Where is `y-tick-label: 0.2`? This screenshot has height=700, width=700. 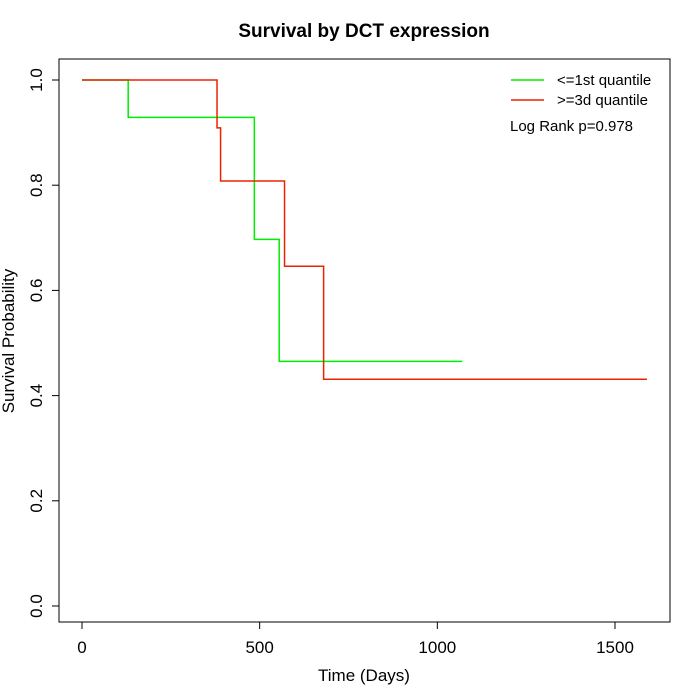
y-tick-label: 0.2 is located at coordinates (36, 501).